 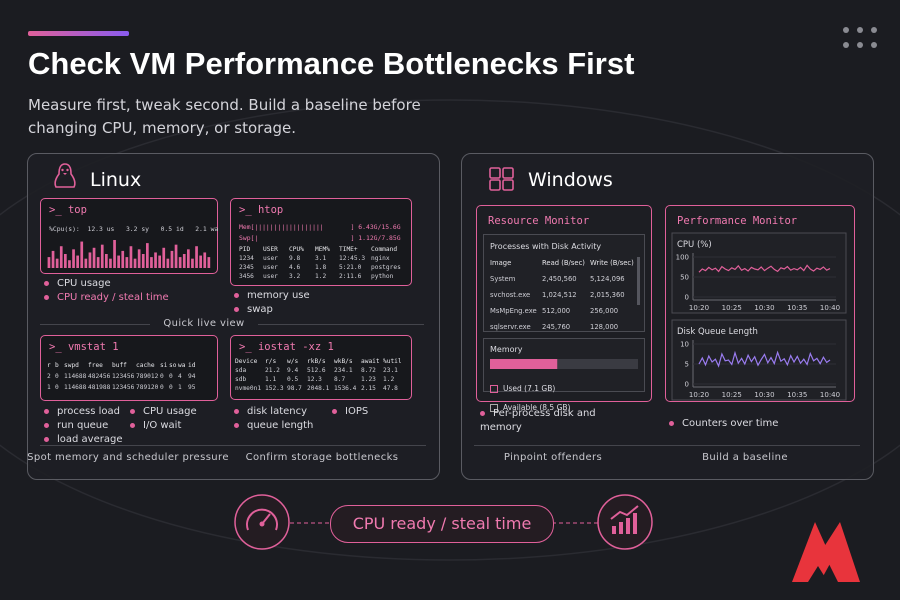 What do you see at coordinates (340, 379) in the screenshot?
I see `cell: 8.7` at bounding box center [340, 379].